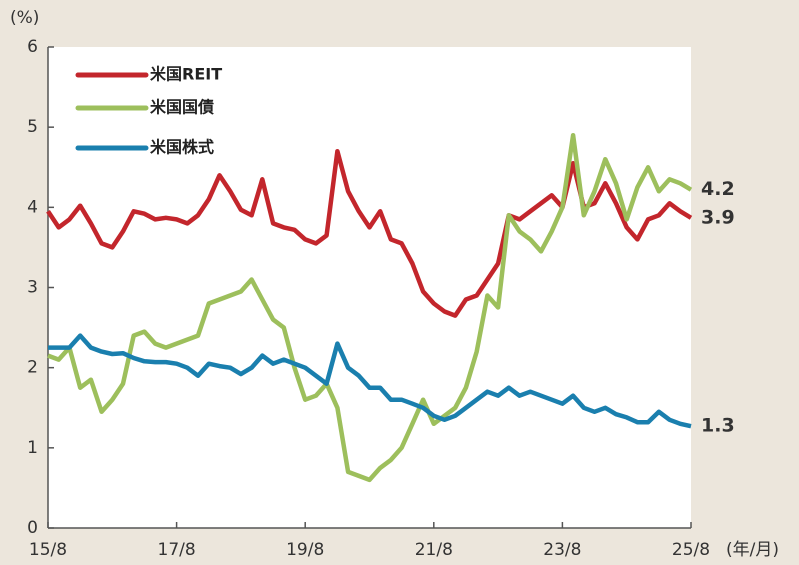 The height and width of the screenshot is (565, 799). Describe the element at coordinates (691, 550) in the screenshot. I see `x-tick-label: 25/8` at that location.